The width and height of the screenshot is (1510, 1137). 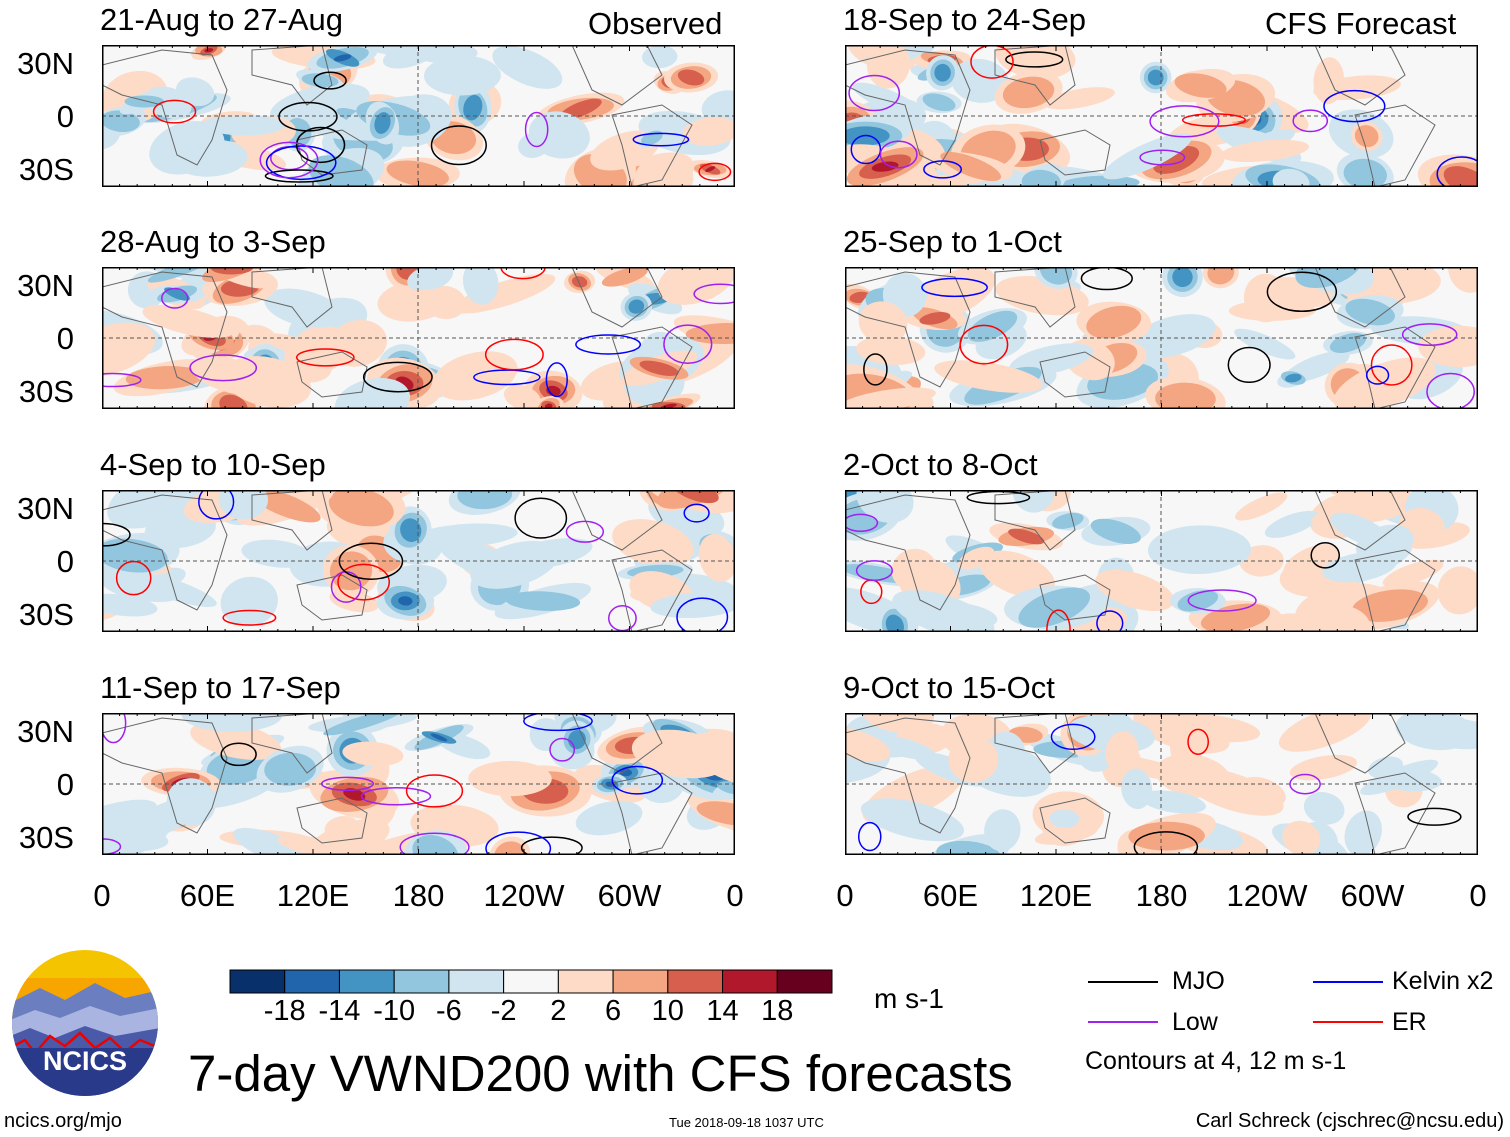 I want to click on x-tick-label: 0, so click(x=845, y=895).